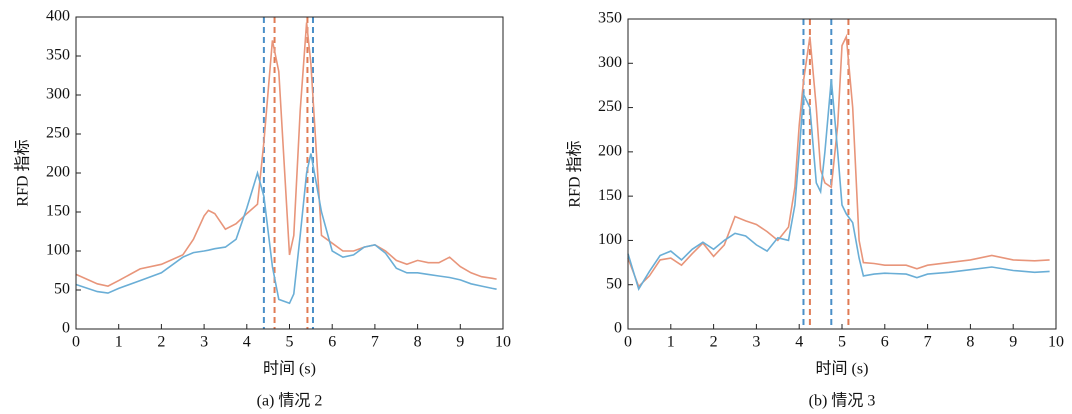  I want to click on data-line, so click(286, 229).